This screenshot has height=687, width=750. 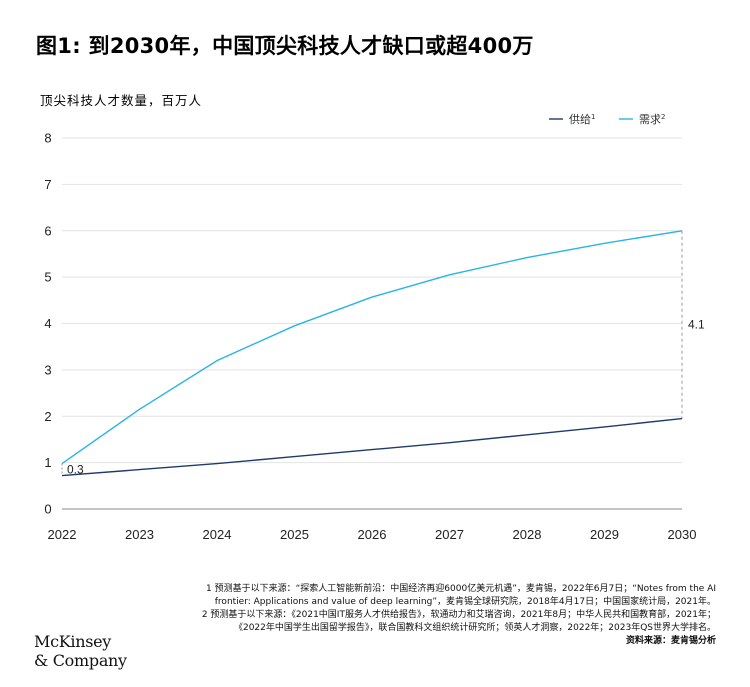 What do you see at coordinates (663, 117) in the screenshot?
I see `legend-superscript-2: 2` at bounding box center [663, 117].